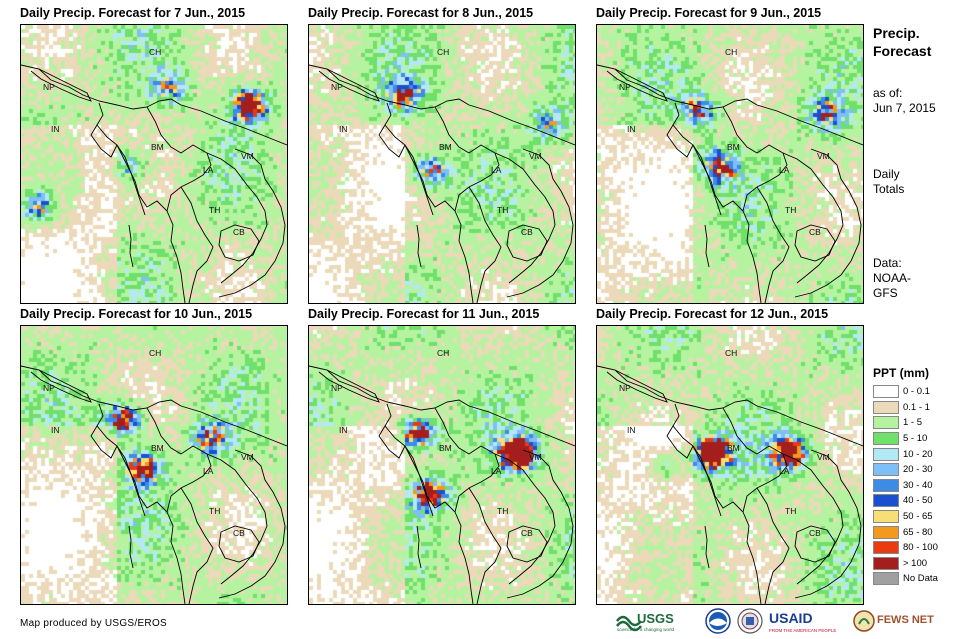 This screenshot has height=639, width=967. What do you see at coordinates (94, 623) in the screenshot?
I see `map-credit: Map produced by USGS/EROS` at bounding box center [94, 623].